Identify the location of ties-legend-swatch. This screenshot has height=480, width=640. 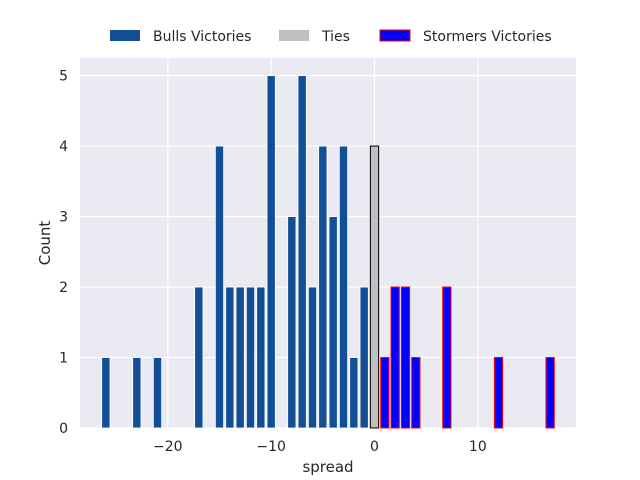
(294, 35).